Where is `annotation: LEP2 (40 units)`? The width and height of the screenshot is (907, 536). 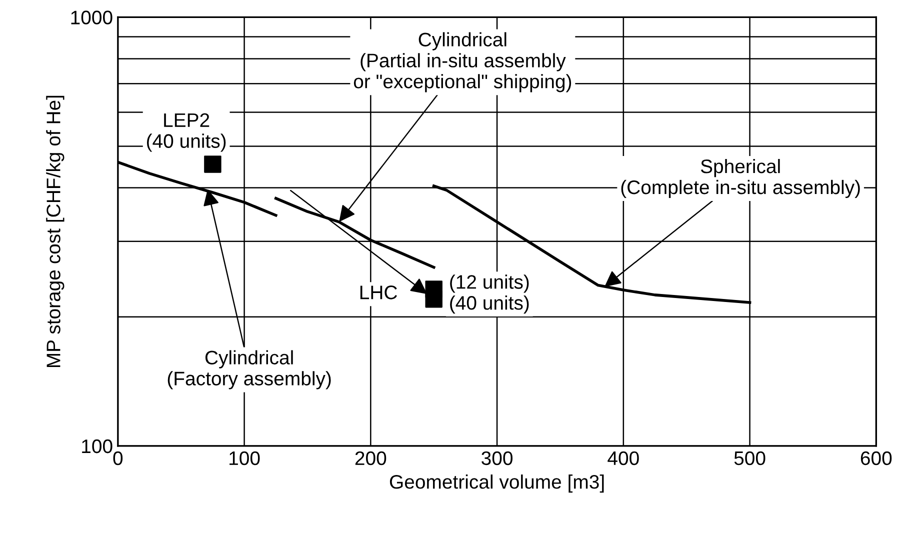 annotation: LEP2 (40 units) is located at coordinates (186, 132).